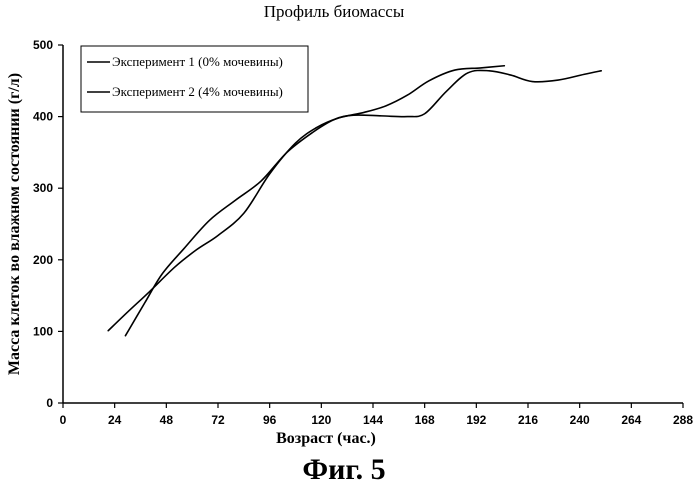  I want to click on y-tick-label: 500, so click(43, 45).